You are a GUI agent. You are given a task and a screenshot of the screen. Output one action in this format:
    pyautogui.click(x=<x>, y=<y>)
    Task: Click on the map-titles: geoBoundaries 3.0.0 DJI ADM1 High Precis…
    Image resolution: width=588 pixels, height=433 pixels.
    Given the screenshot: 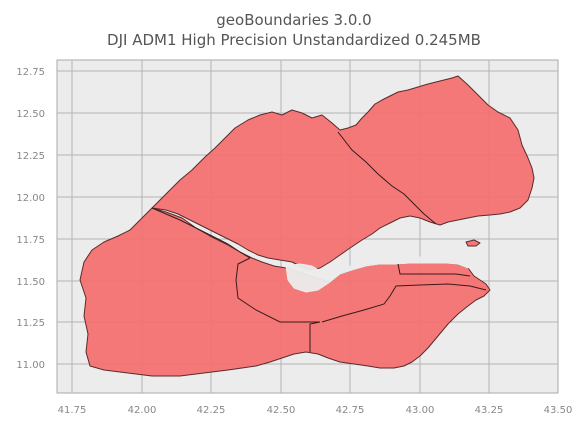 What is the action you would take?
    pyautogui.click(x=294, y=30)
    